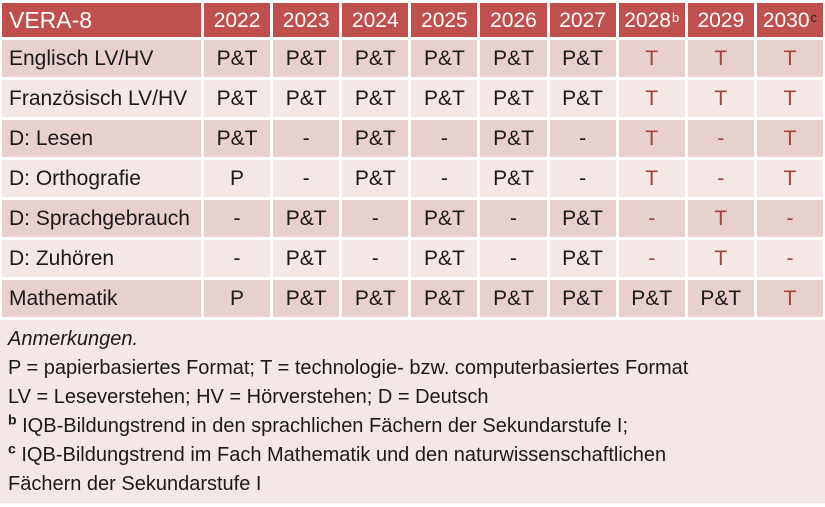  I want to click on row-label: Englisch LV/HV, so click(101, 58).